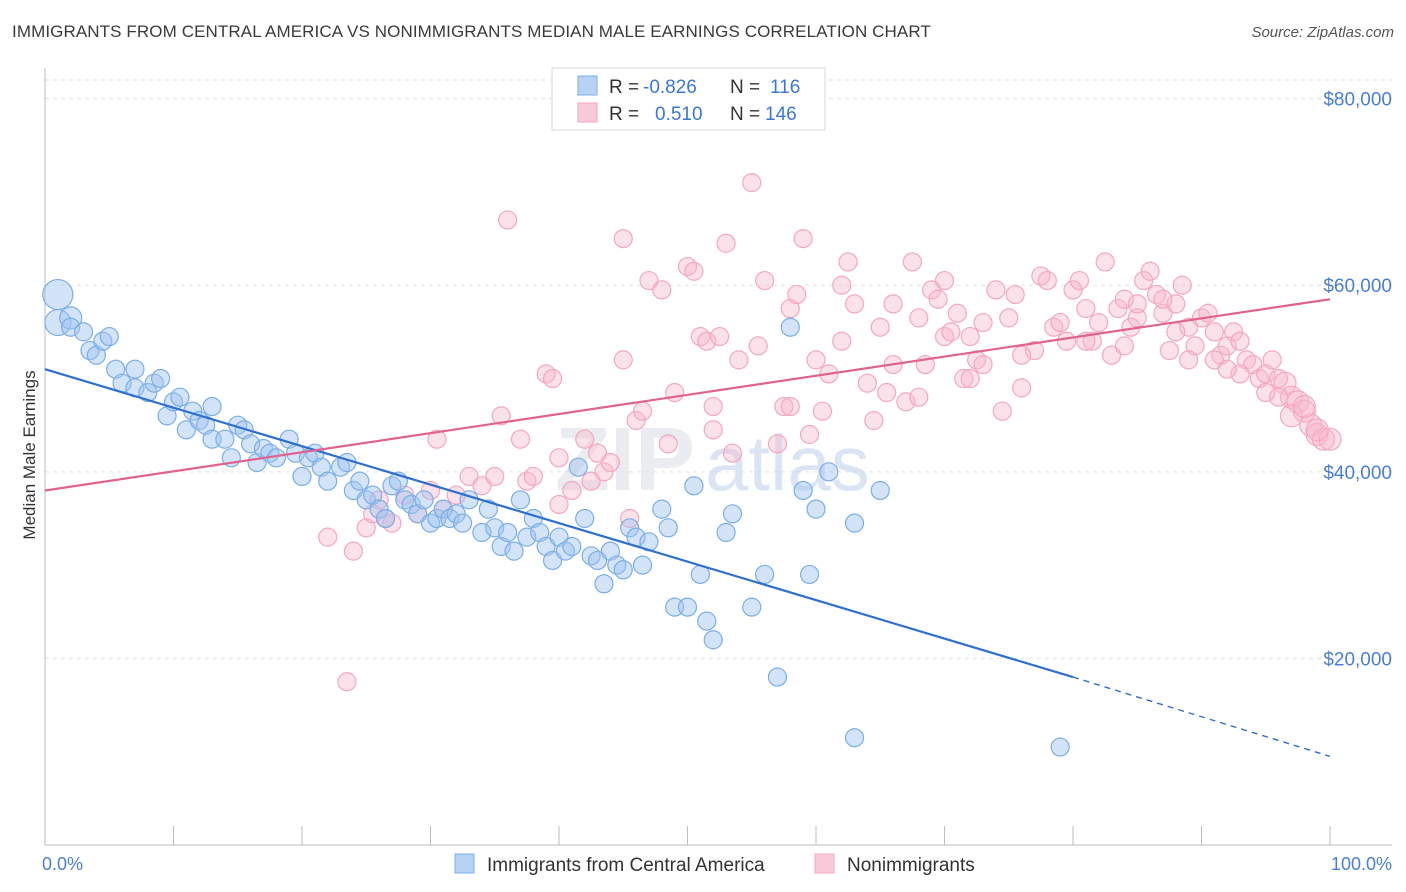 Image resolution: width=1406 pixels, height=892 pixels. Describe the element at coordinates (745, 114) in the screenshot. I see `legend-n-label-2: N =` at that location.